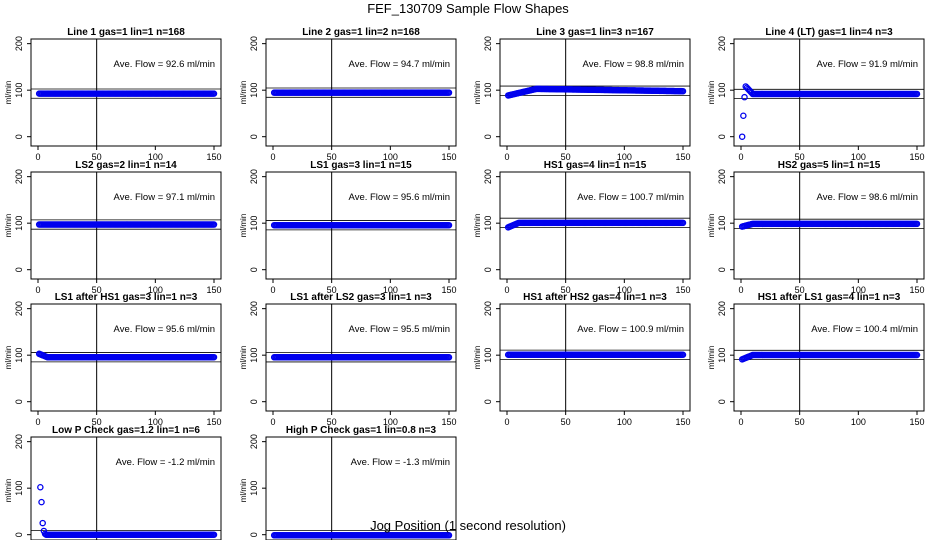 This screenshot has height=540, width=936. Describe the element at coordinates (126, 165) in the screenshot. I see `panel-title: LS2 gas=2 lin=1 n=14` at that location.